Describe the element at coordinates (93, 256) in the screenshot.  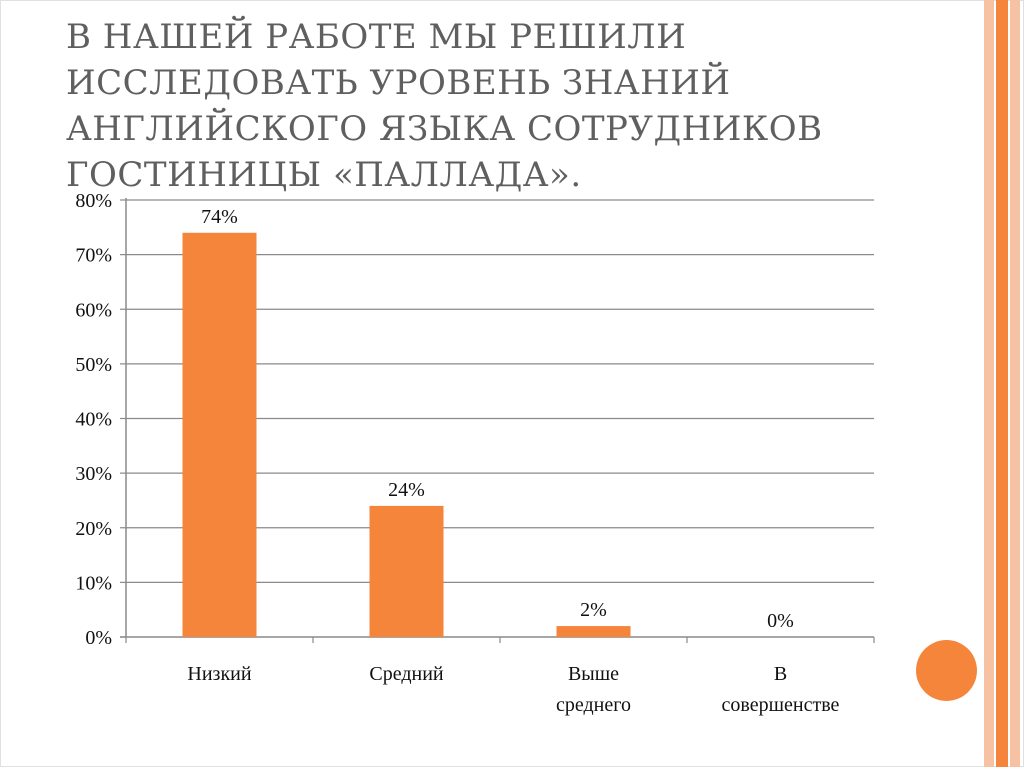
I see `y-tick-label: 70%` at that location.